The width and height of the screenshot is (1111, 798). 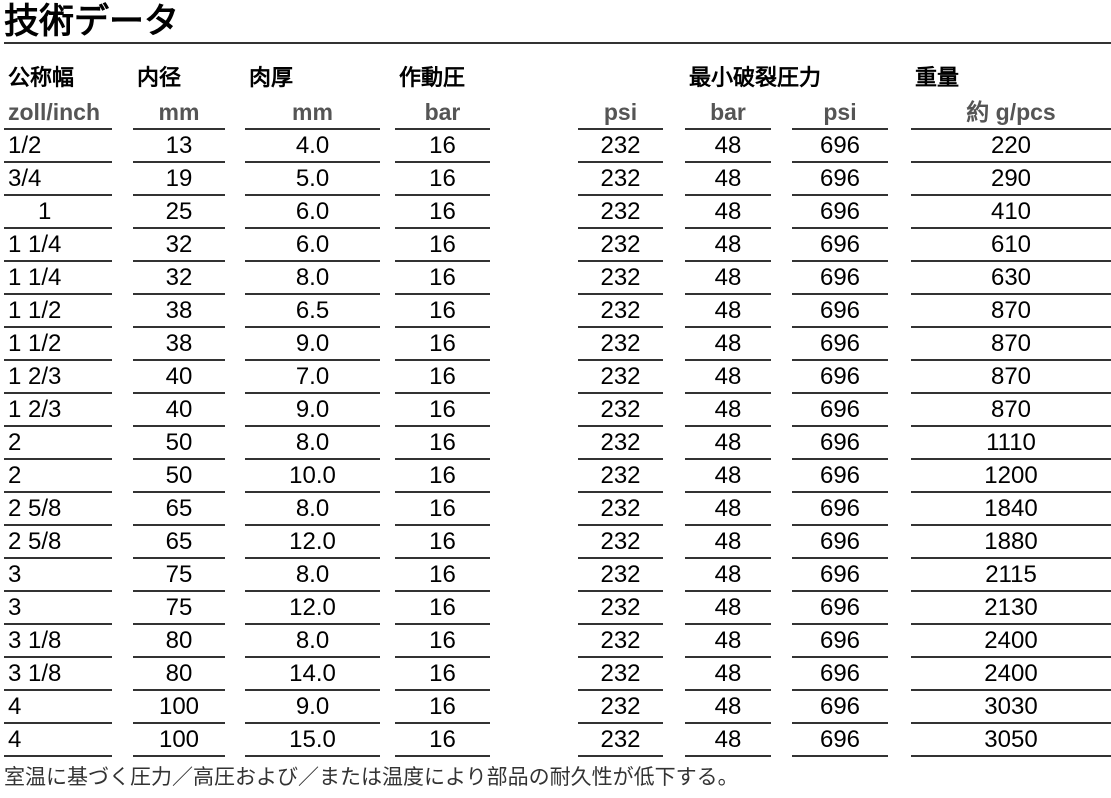 I want to click on table-cell-weight: 610, so click(x=1011, y=245).